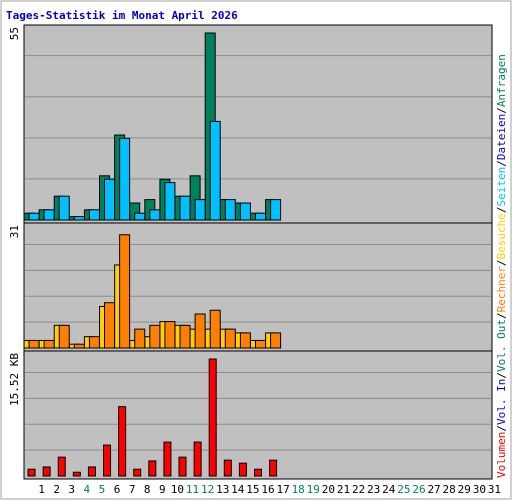 The width and height of the screenshot is (512, 500). What do you see at coordinates (41, 489) in the screenshot?
I see `x-tick-label: 1` at bounding box center [41, 489].